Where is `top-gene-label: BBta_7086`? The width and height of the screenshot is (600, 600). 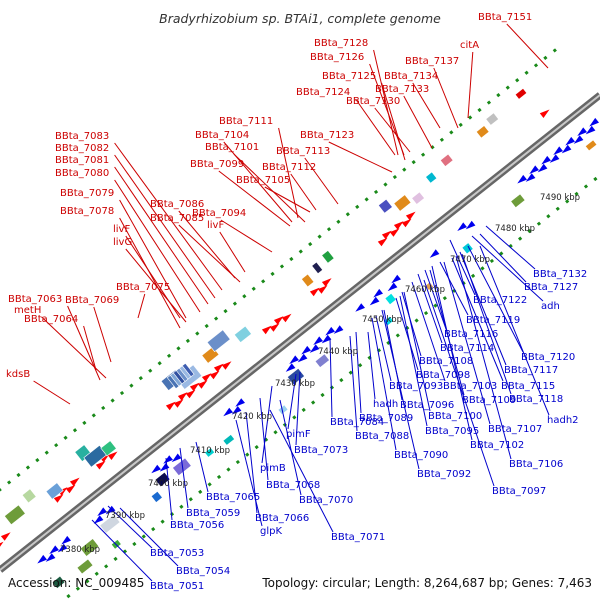
top-gene-label: BBta_7086 is located at coordinates (177, 204).